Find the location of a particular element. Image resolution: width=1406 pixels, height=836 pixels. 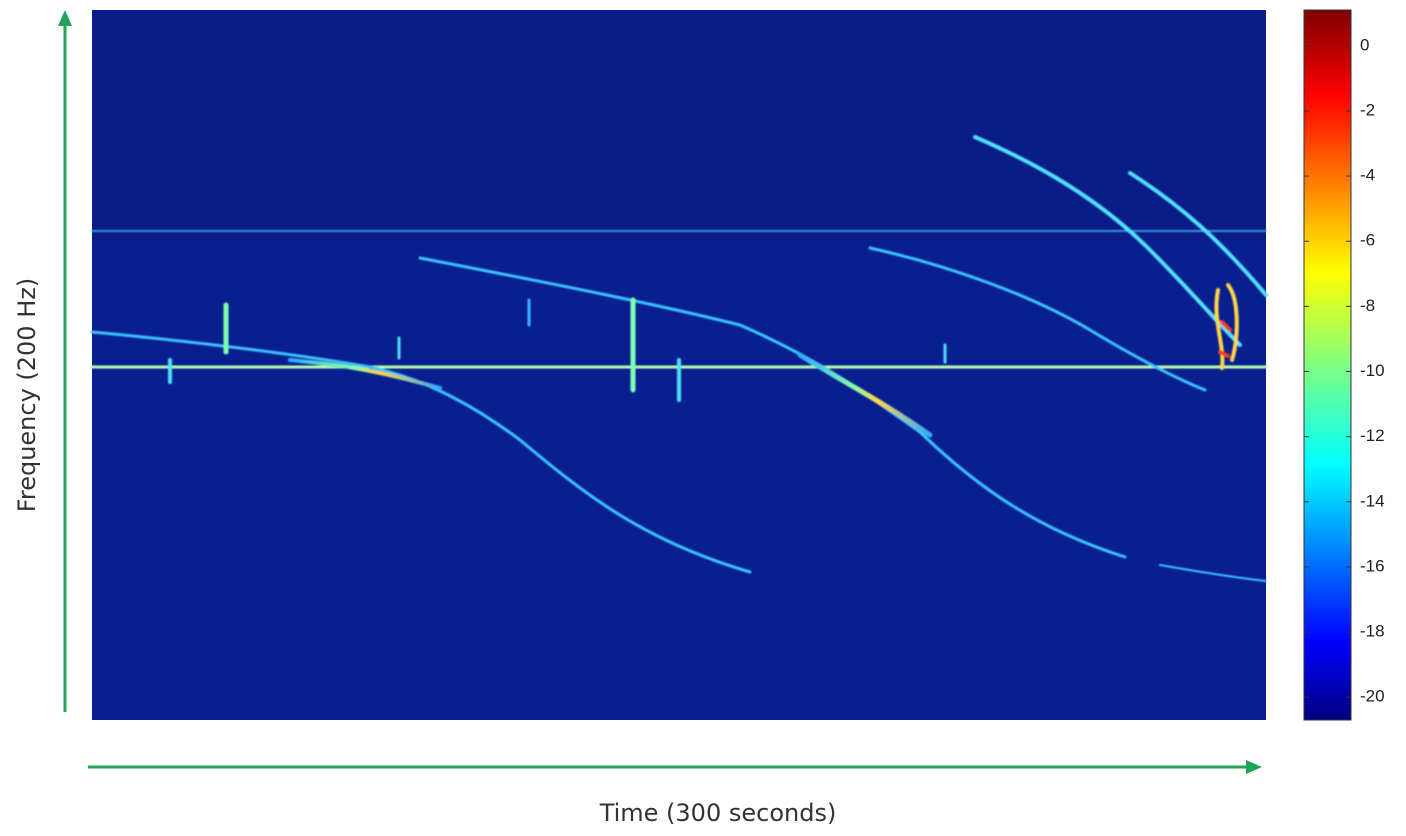

colorbar is located at coordinates (1327, 365).